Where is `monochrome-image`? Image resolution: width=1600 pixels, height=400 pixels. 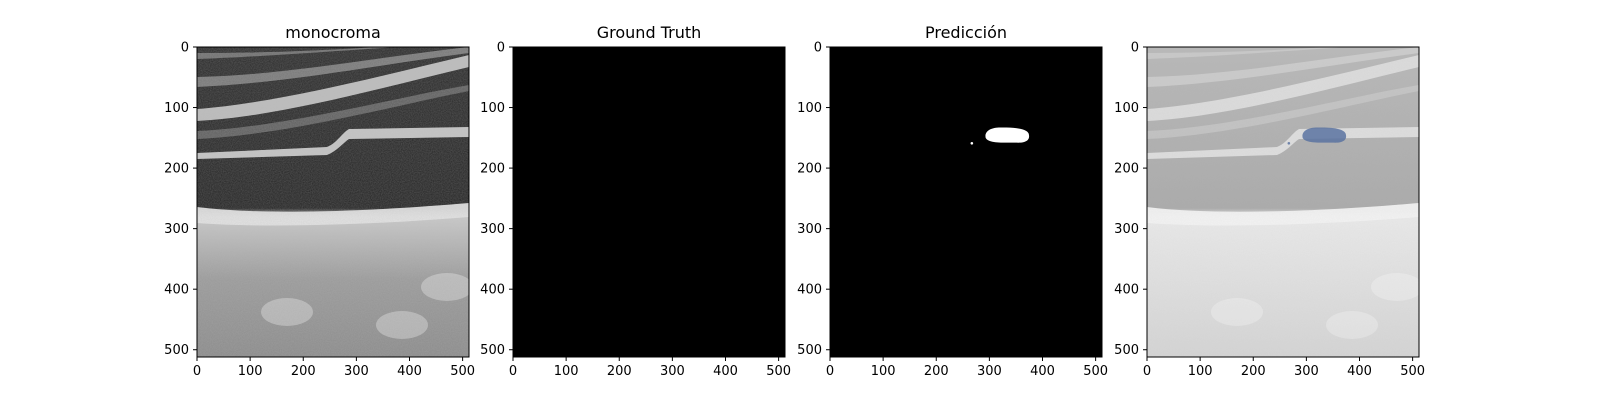
monochrome-image is located at coordinates (333, 202).